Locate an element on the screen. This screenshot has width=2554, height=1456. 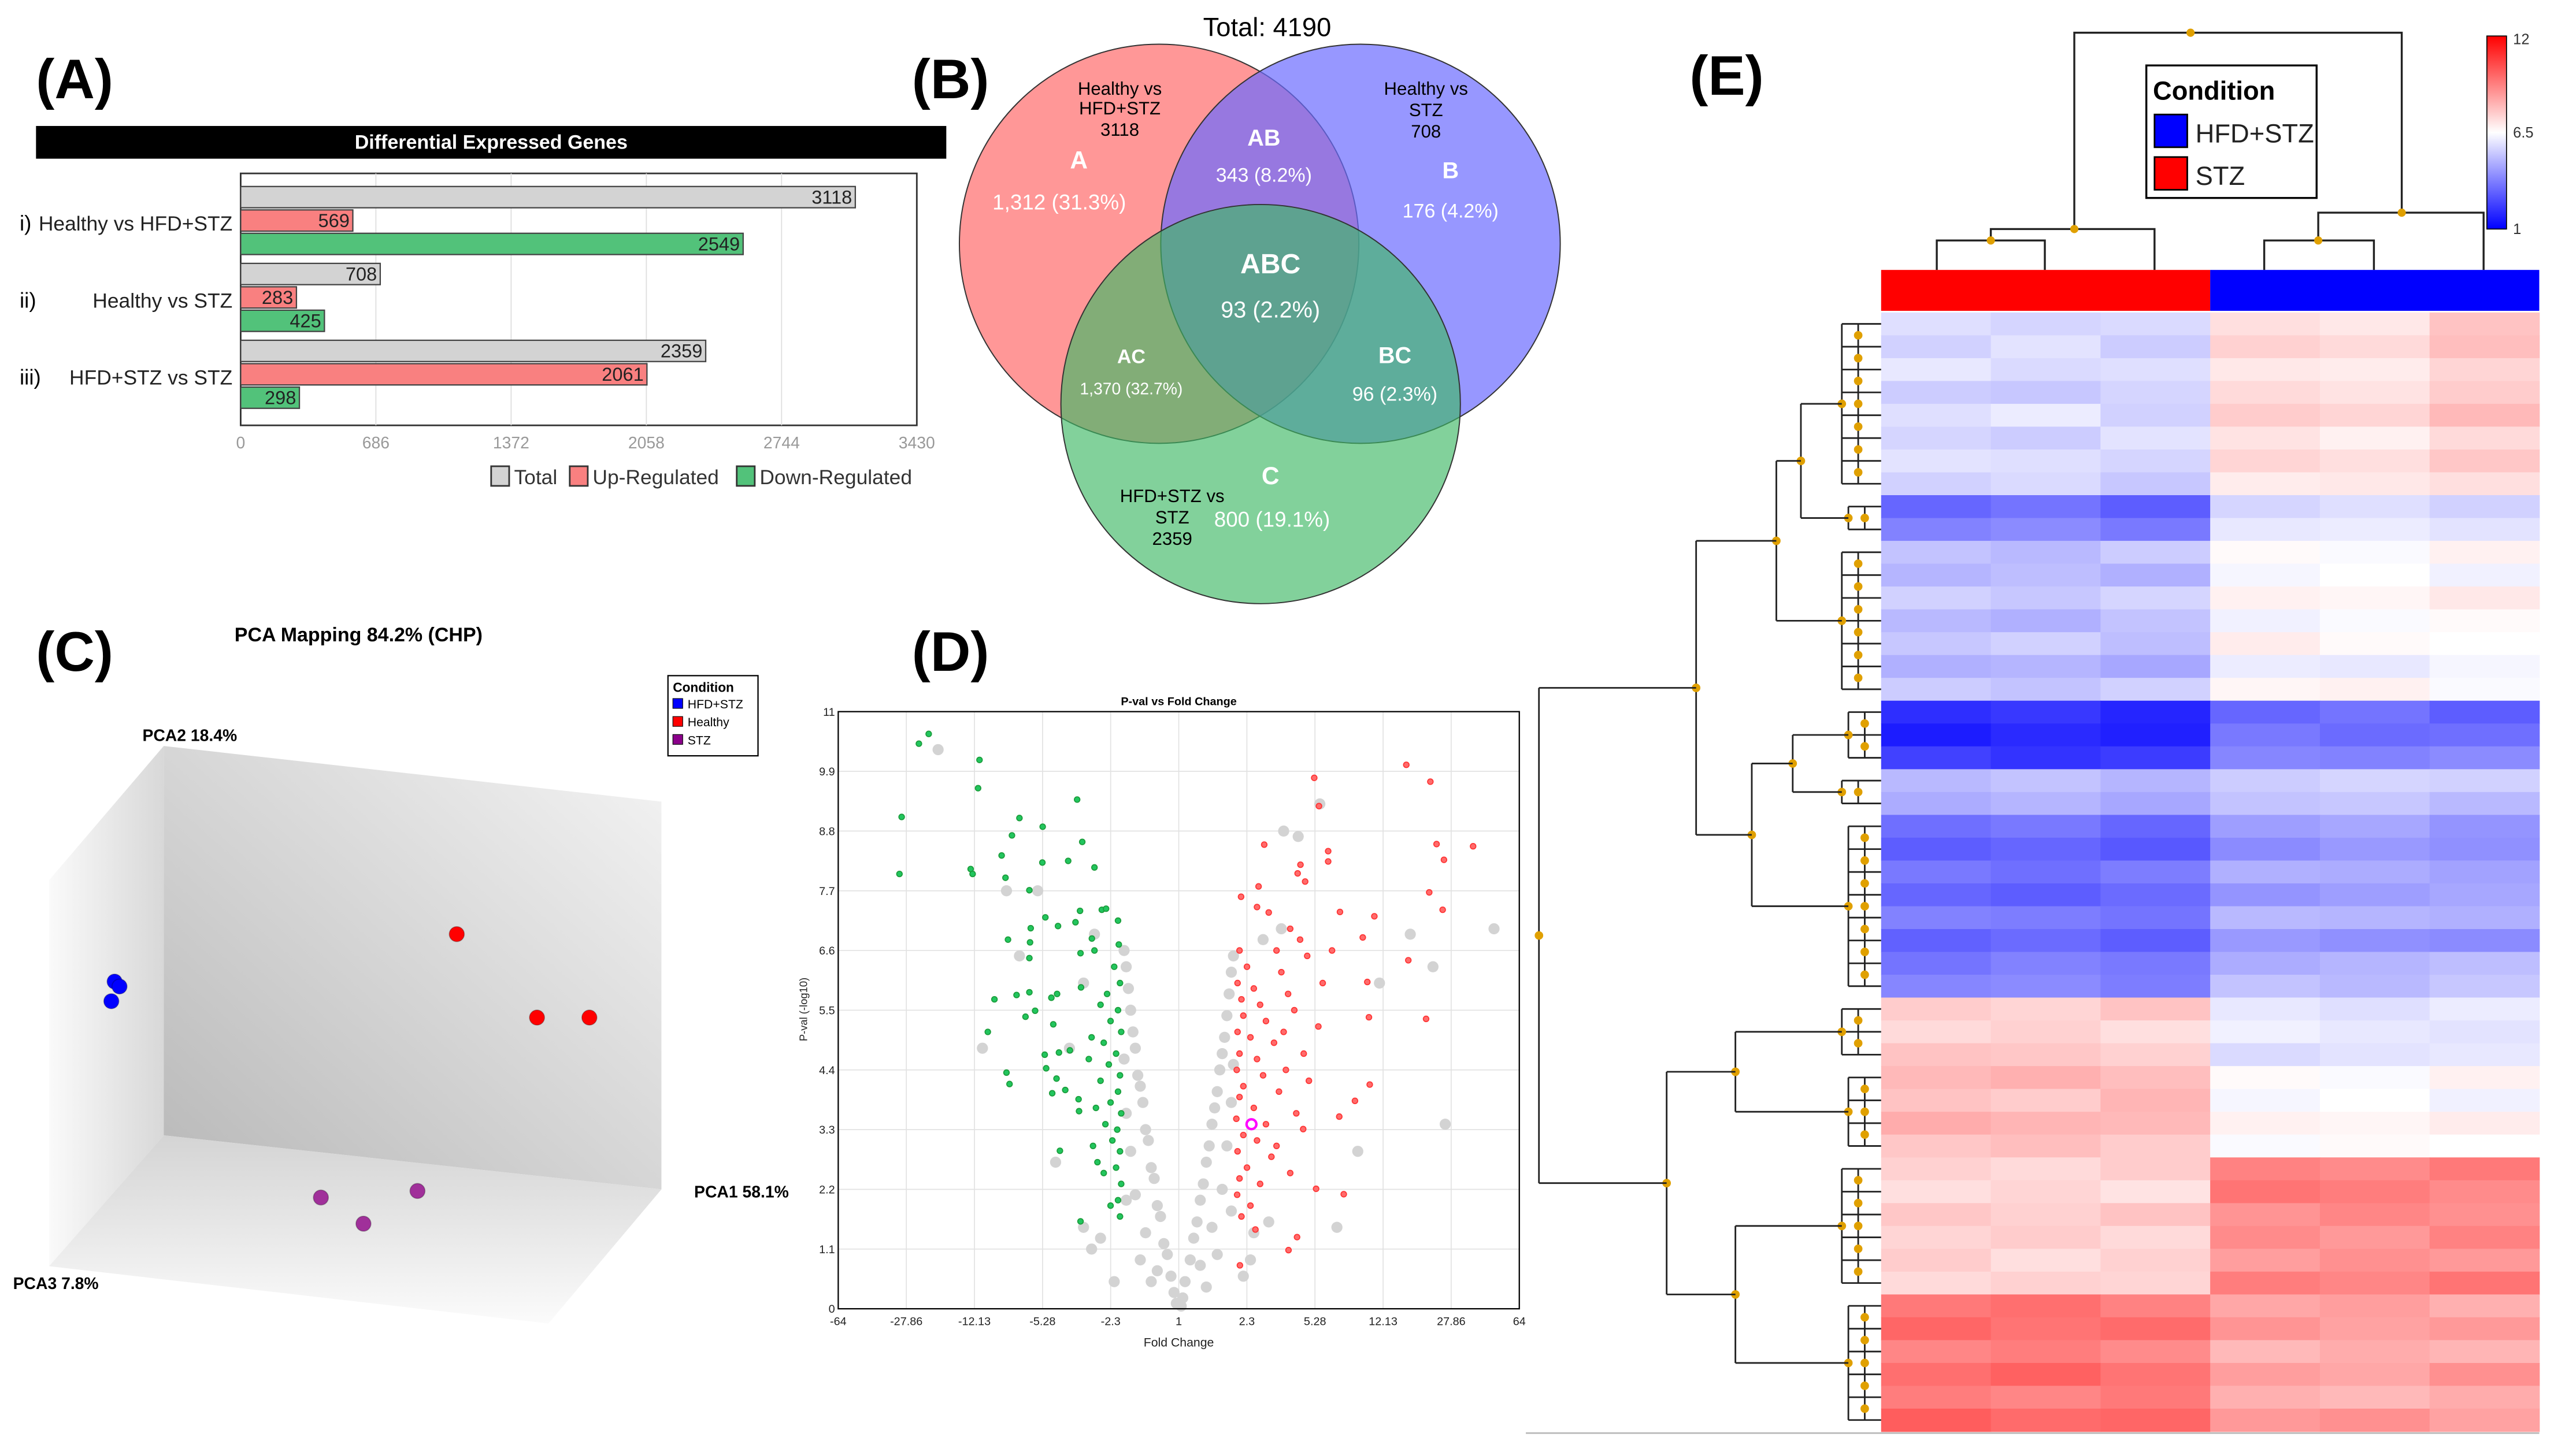
volcano-y-tick: 5.5 is located at coordinates (827, 1011).